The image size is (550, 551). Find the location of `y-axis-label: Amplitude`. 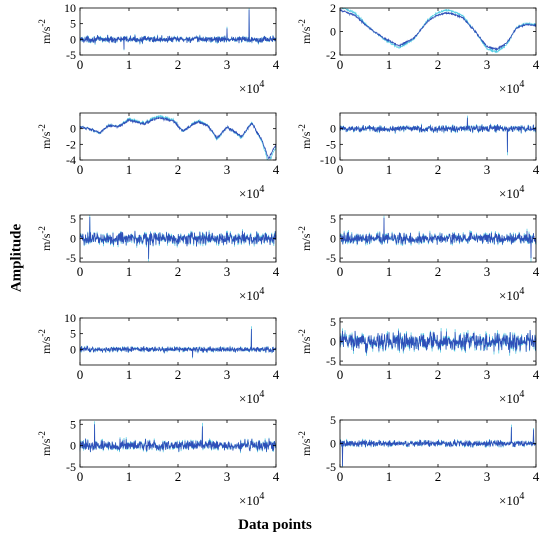

y-axis-label: Amplitude is located at coordinates (16, 258).